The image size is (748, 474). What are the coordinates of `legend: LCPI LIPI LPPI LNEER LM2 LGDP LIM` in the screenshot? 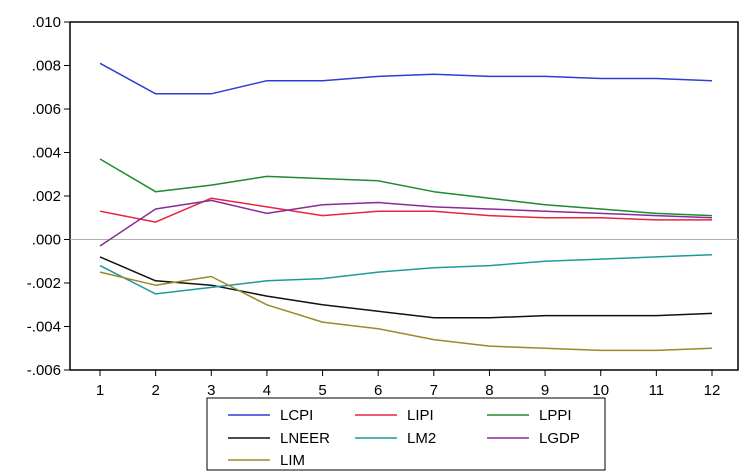 It's located at (406, 434).